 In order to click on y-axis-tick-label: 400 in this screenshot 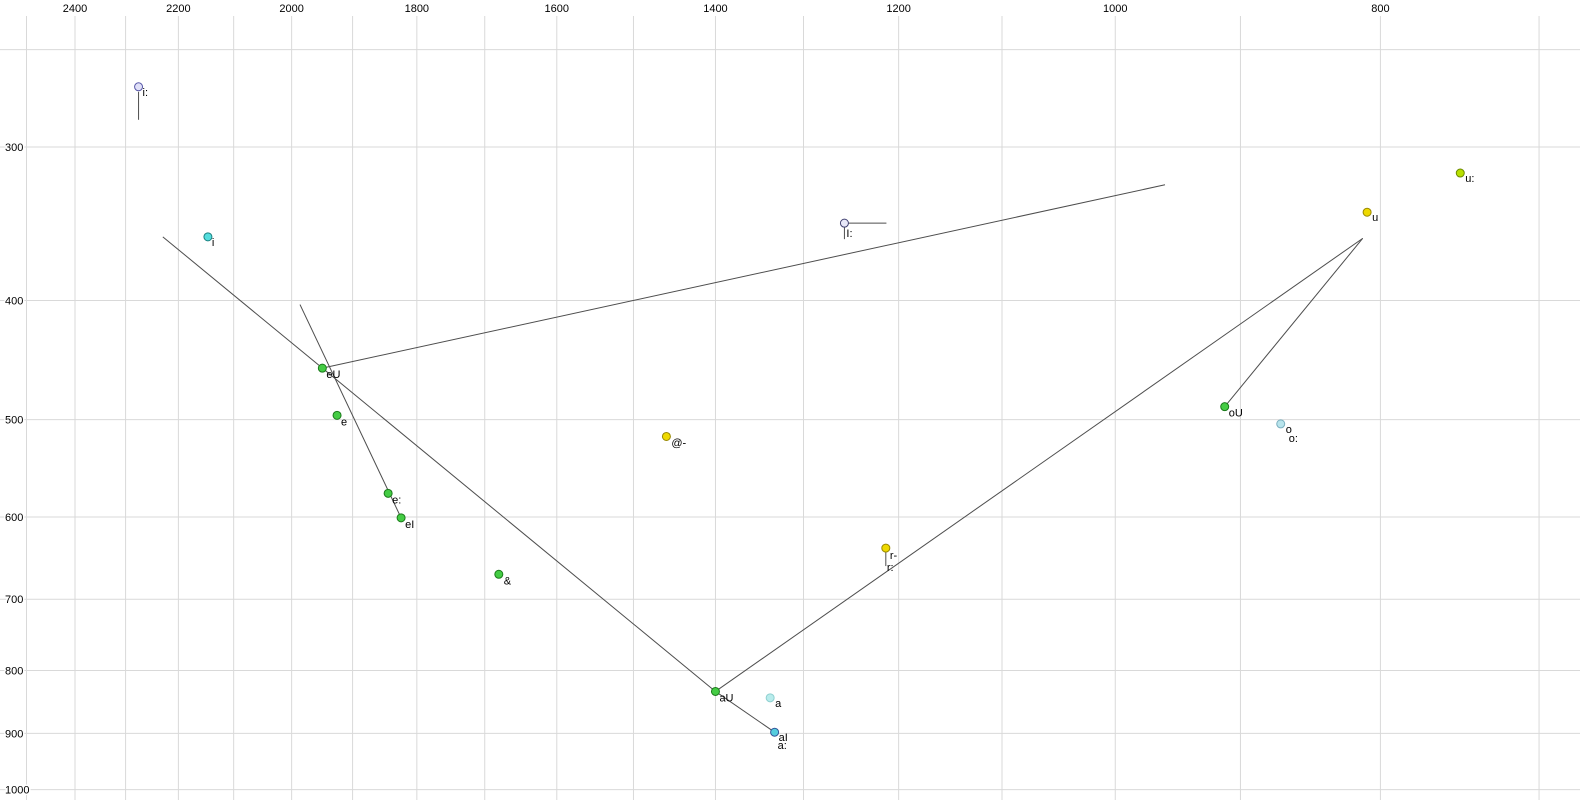, I will do `click(14, 302)`.